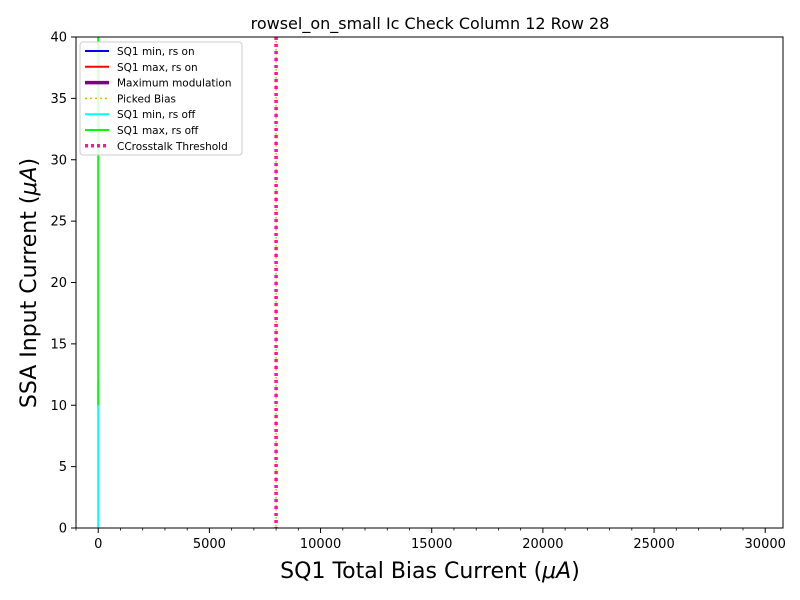 The image size is (800, 600). What do you see at coordinates (156, 115) in the screenshot?
I see `legend-label: SQ1 min, rs off` at bounding box center [156, 115].